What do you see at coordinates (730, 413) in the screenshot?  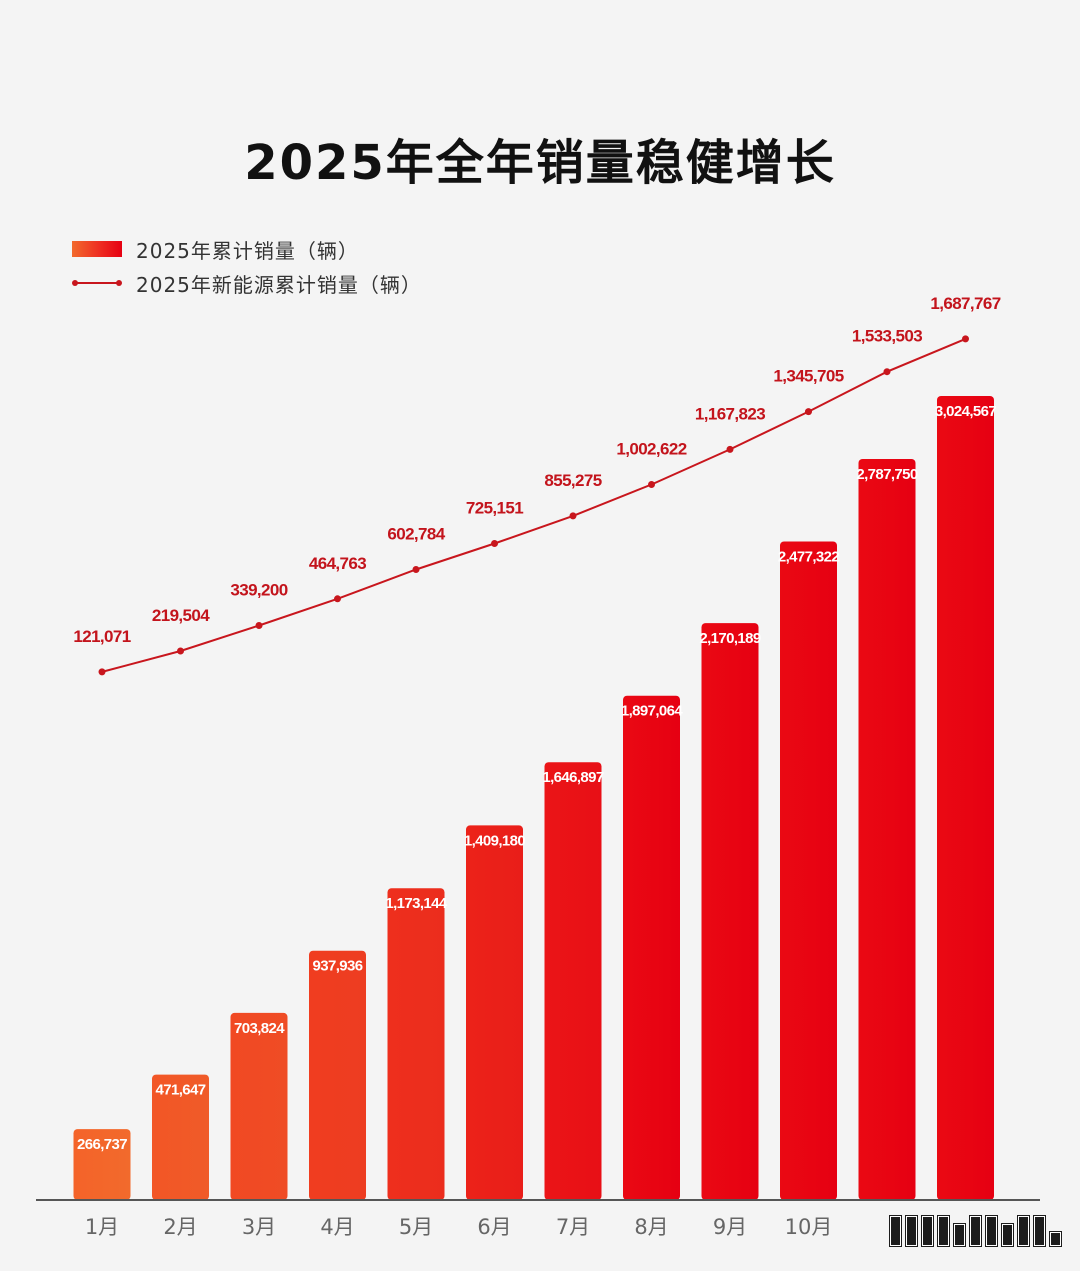 I see `line-value-label: 1,167,823` at bounding box center [730, 413].